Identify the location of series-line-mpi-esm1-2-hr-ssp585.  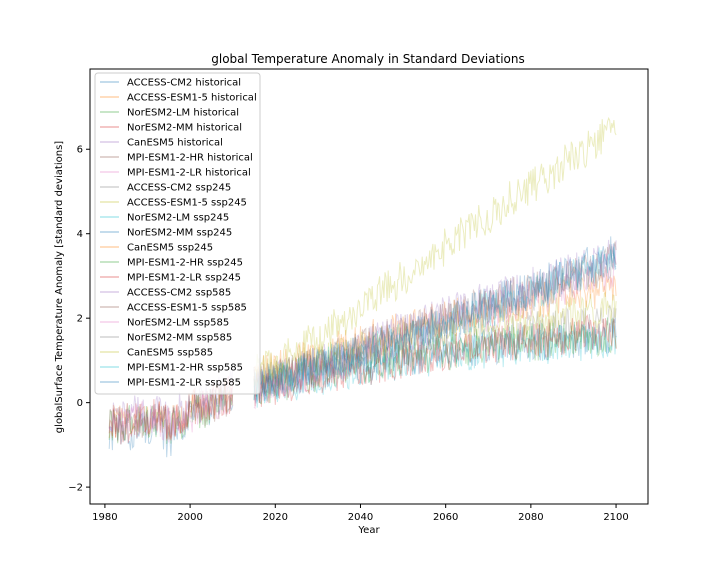
(435, 327).